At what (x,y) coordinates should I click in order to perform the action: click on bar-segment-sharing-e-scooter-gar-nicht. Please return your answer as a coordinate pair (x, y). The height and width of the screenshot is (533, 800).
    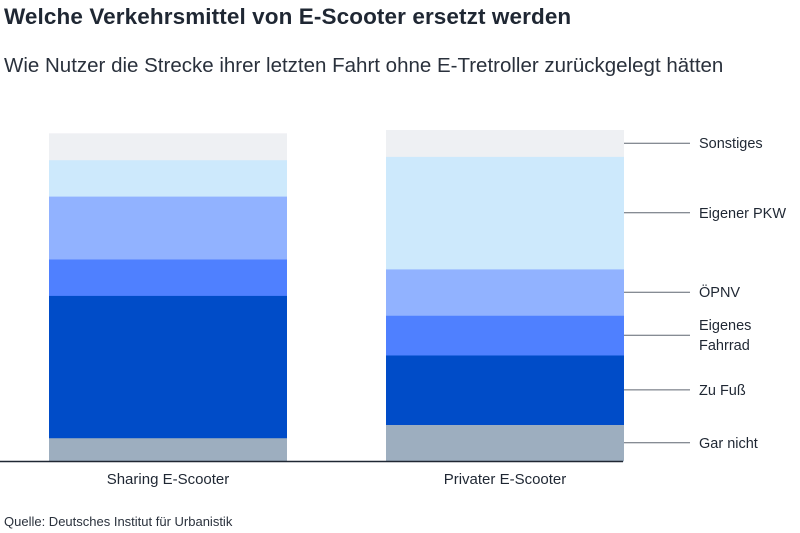
    Looking at the image, I should click on (168, 449).